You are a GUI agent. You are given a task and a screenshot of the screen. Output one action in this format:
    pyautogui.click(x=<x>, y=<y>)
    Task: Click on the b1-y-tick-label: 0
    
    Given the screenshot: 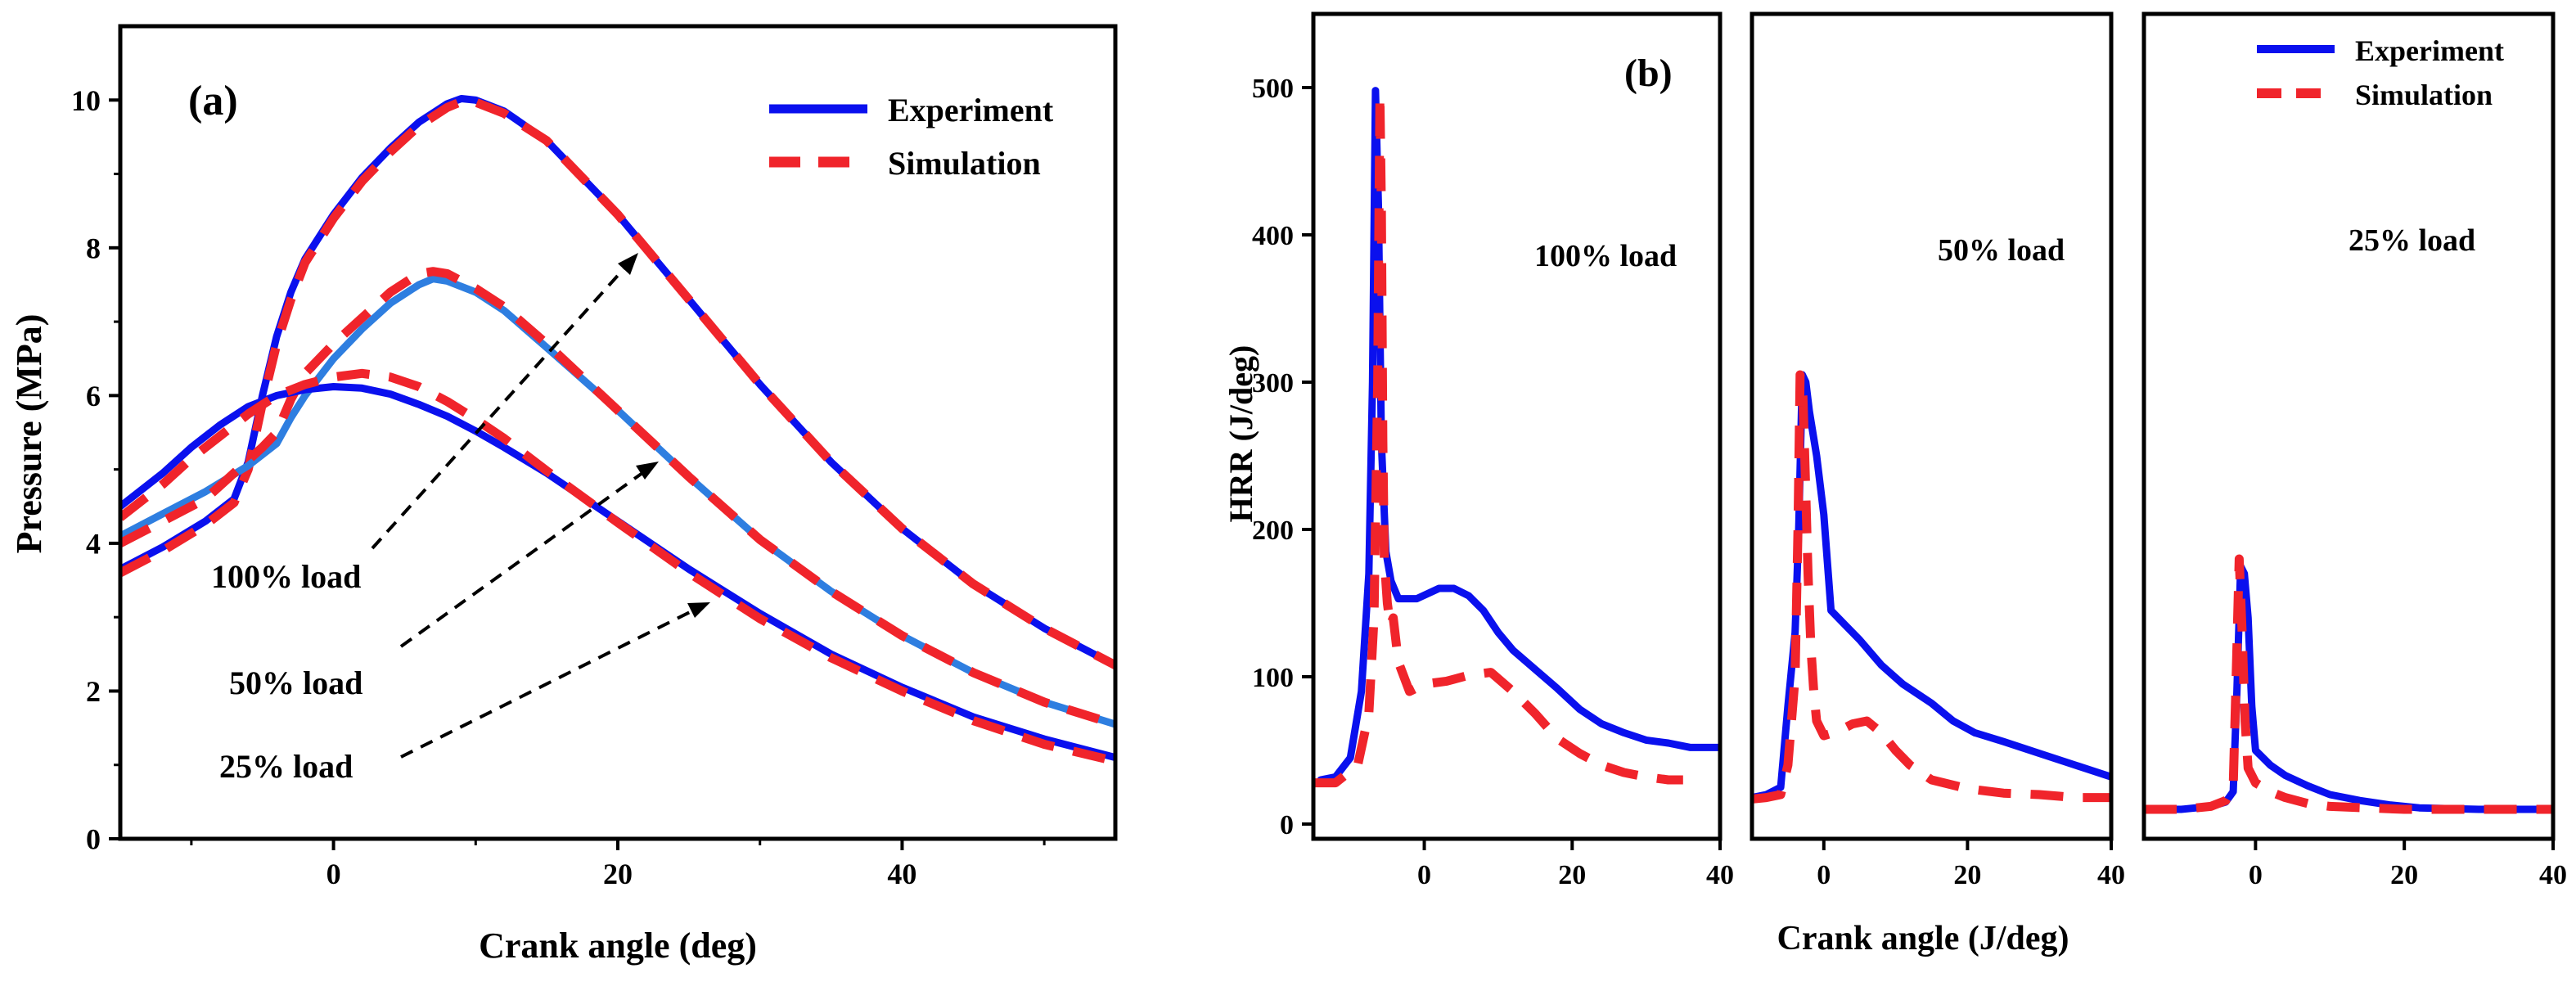 What is the action you would take?
    pyautogui.click(x=1287, y=825)
    